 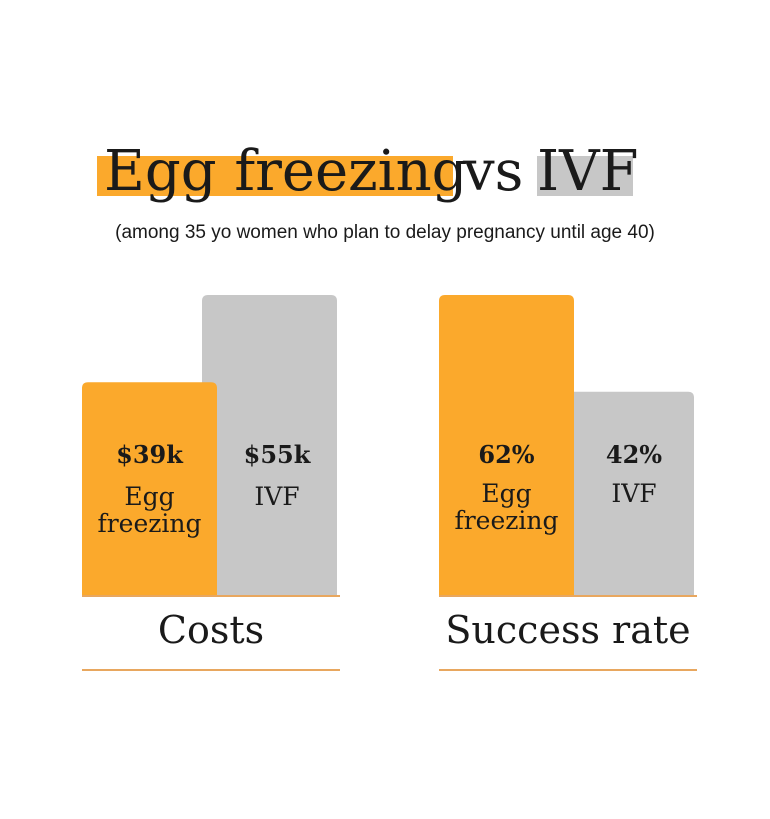 What do you see at coordinates (506, 507) in the screenshot?
I see `success-rate-category-label-egg-freezing: Egg freezing` at bounding box center [506, 507].